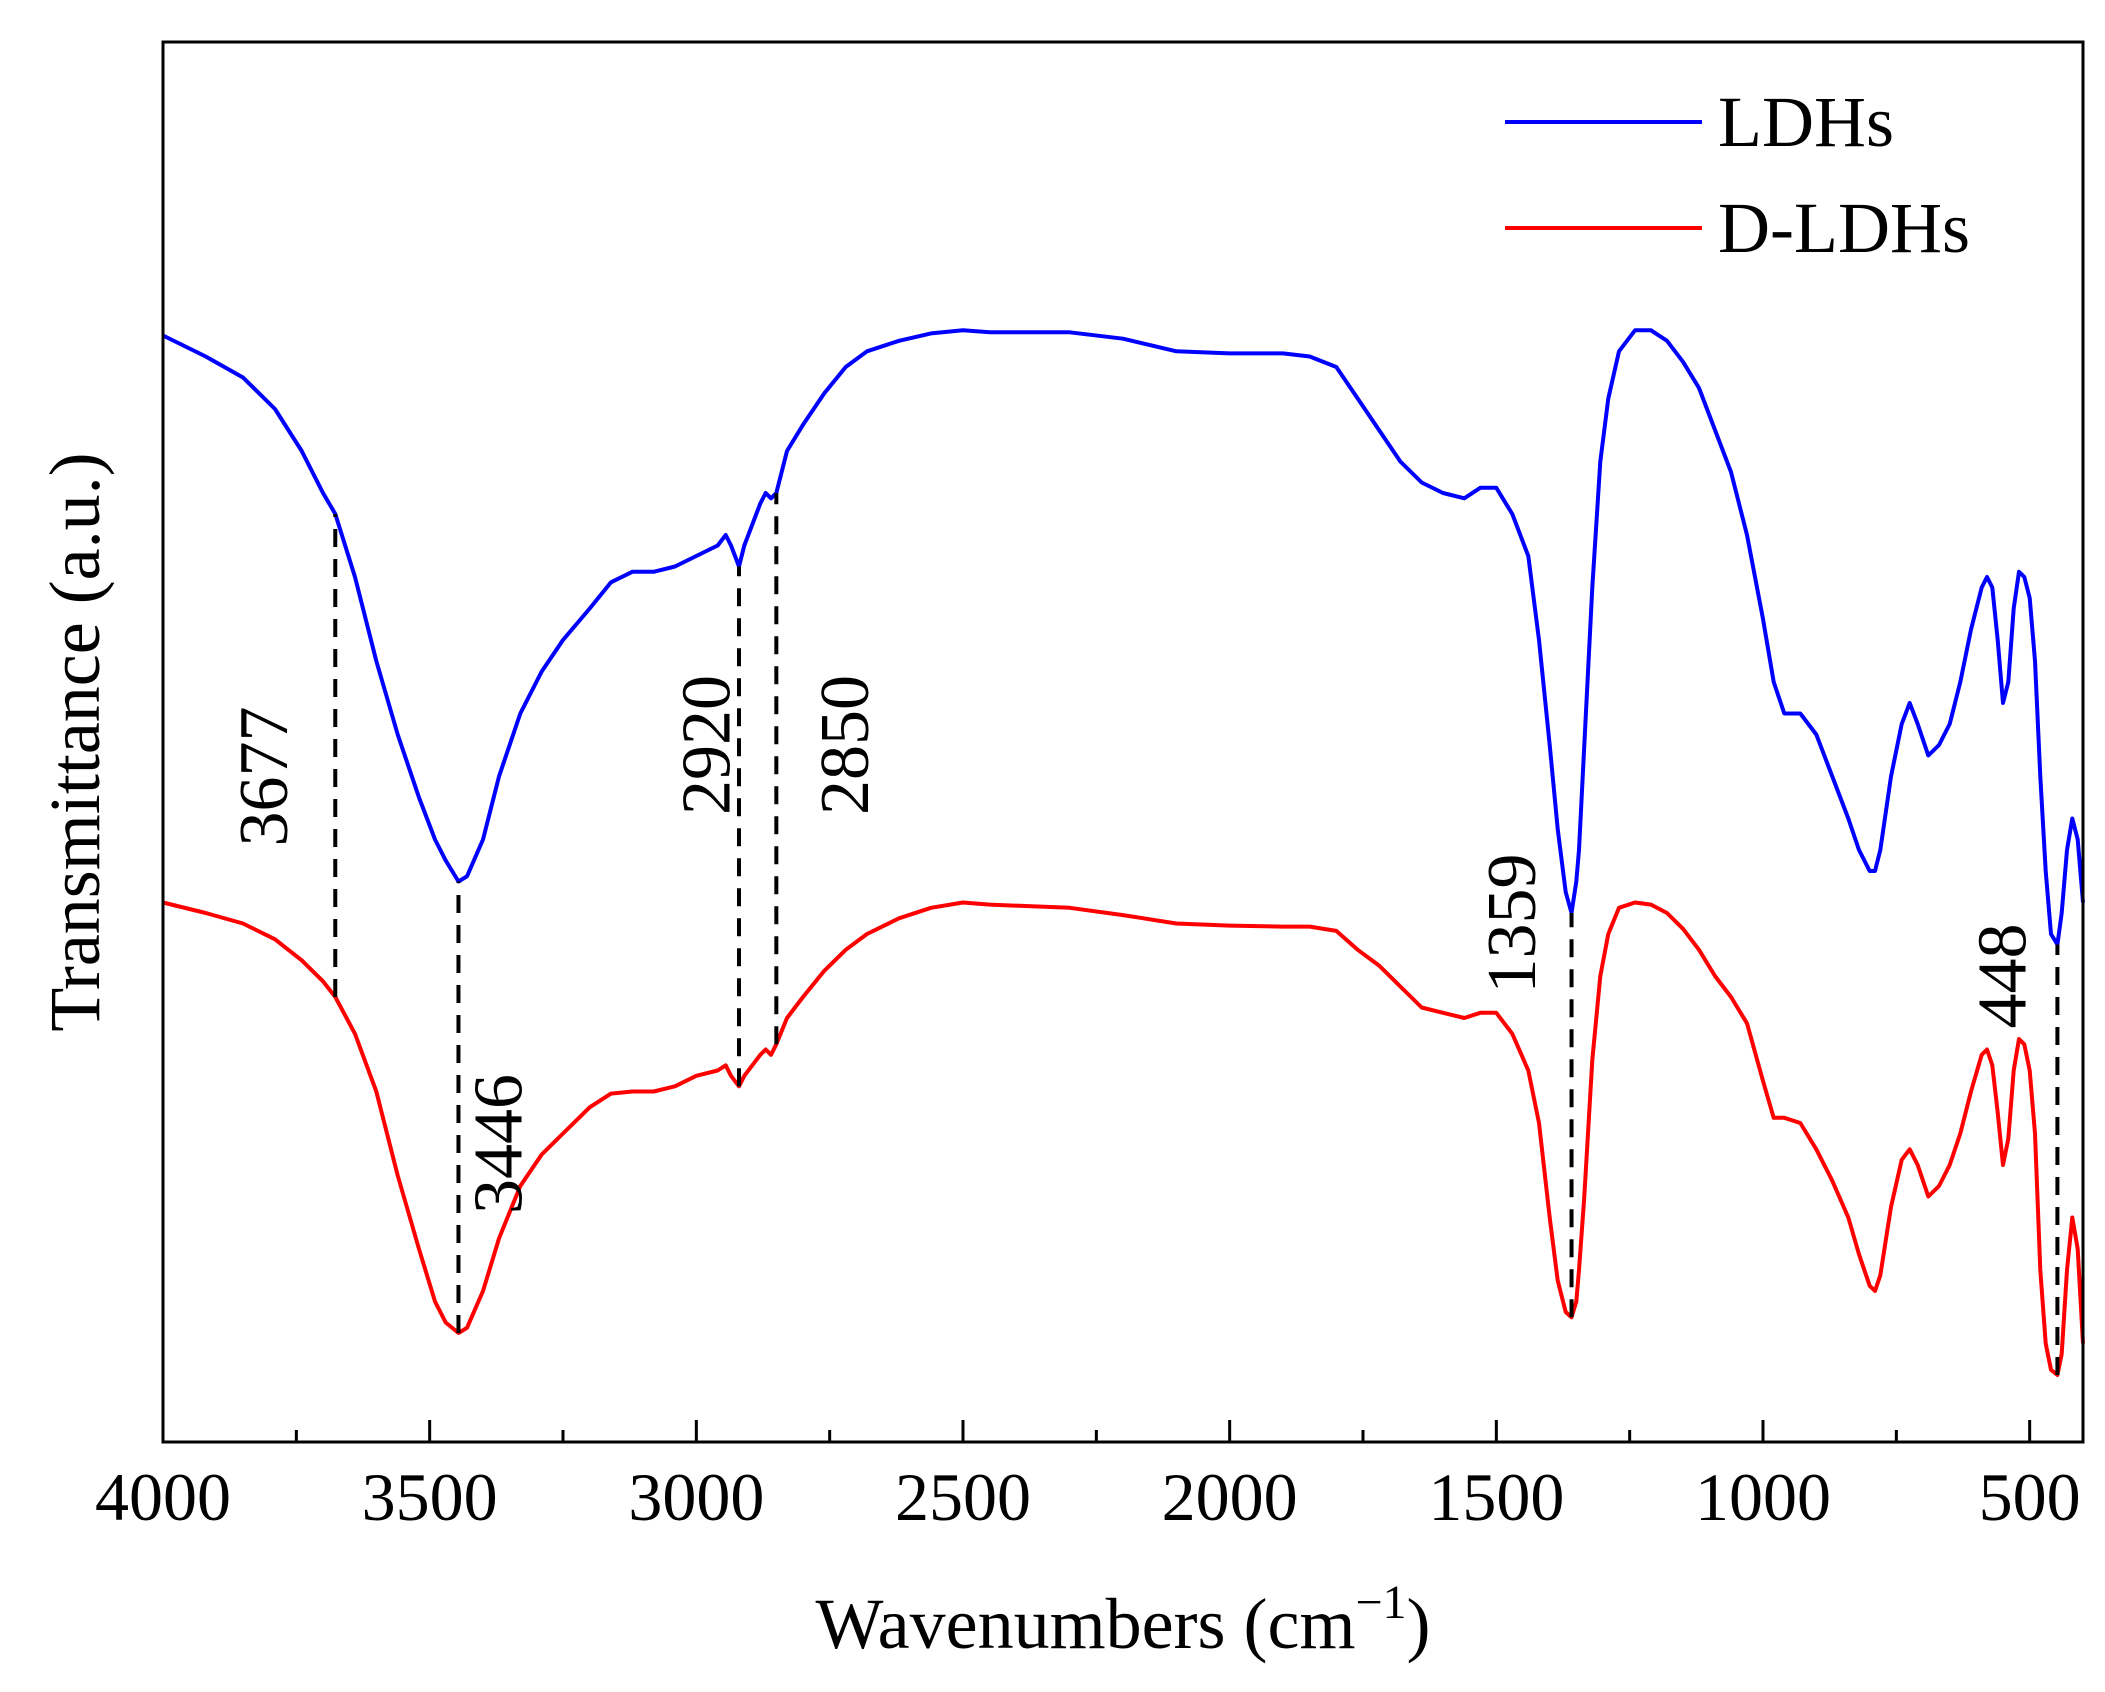  I want to click on peak-label-3677: 3677, so click(264, 777).